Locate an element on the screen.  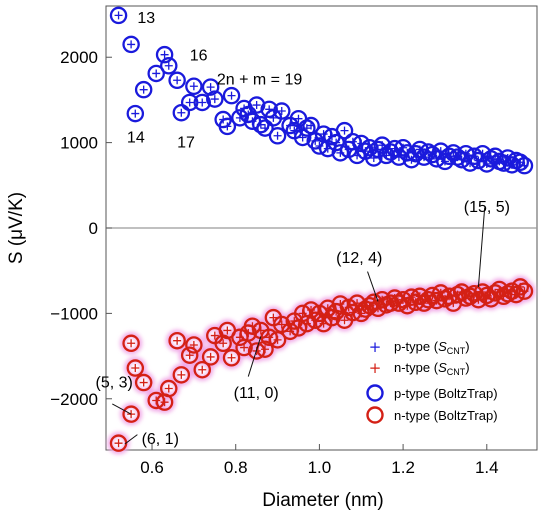
annotation-13: 13 is located at coordinates (146, 18).